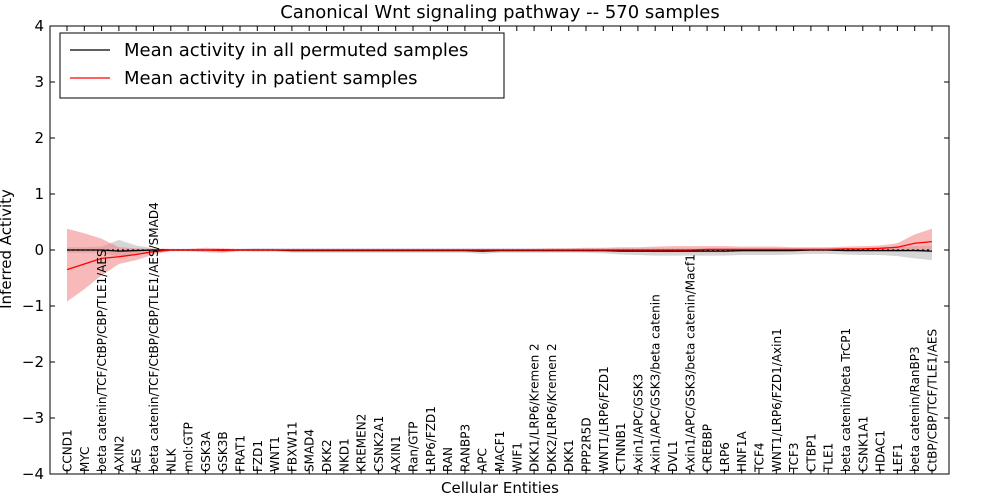 The image size is (1000, 504). What do you see at coordinates (500, 451) in the screenshot?
I see `x-tick-label: MACF1` at bounding box center [500, 451].